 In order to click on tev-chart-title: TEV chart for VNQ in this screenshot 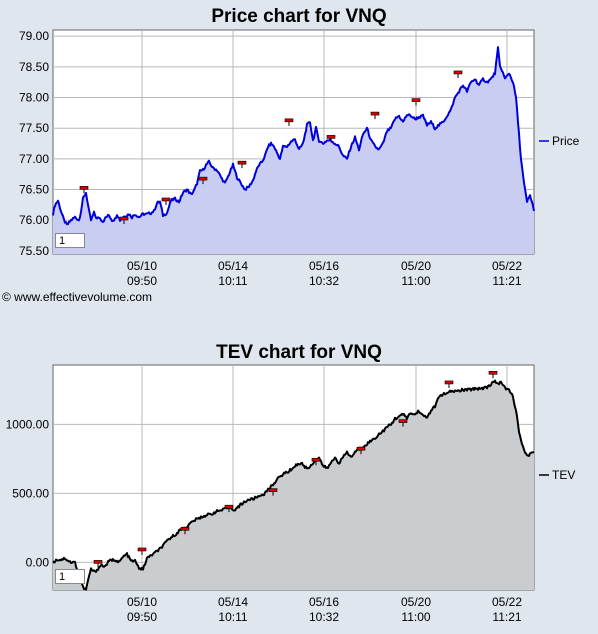, I will do `click(299, 352)`.